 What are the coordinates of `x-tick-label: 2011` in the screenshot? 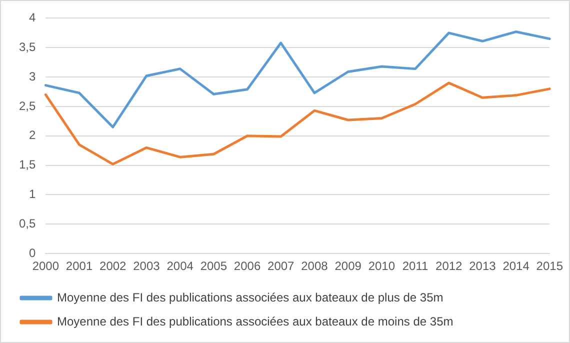 It's located at (415, 266).